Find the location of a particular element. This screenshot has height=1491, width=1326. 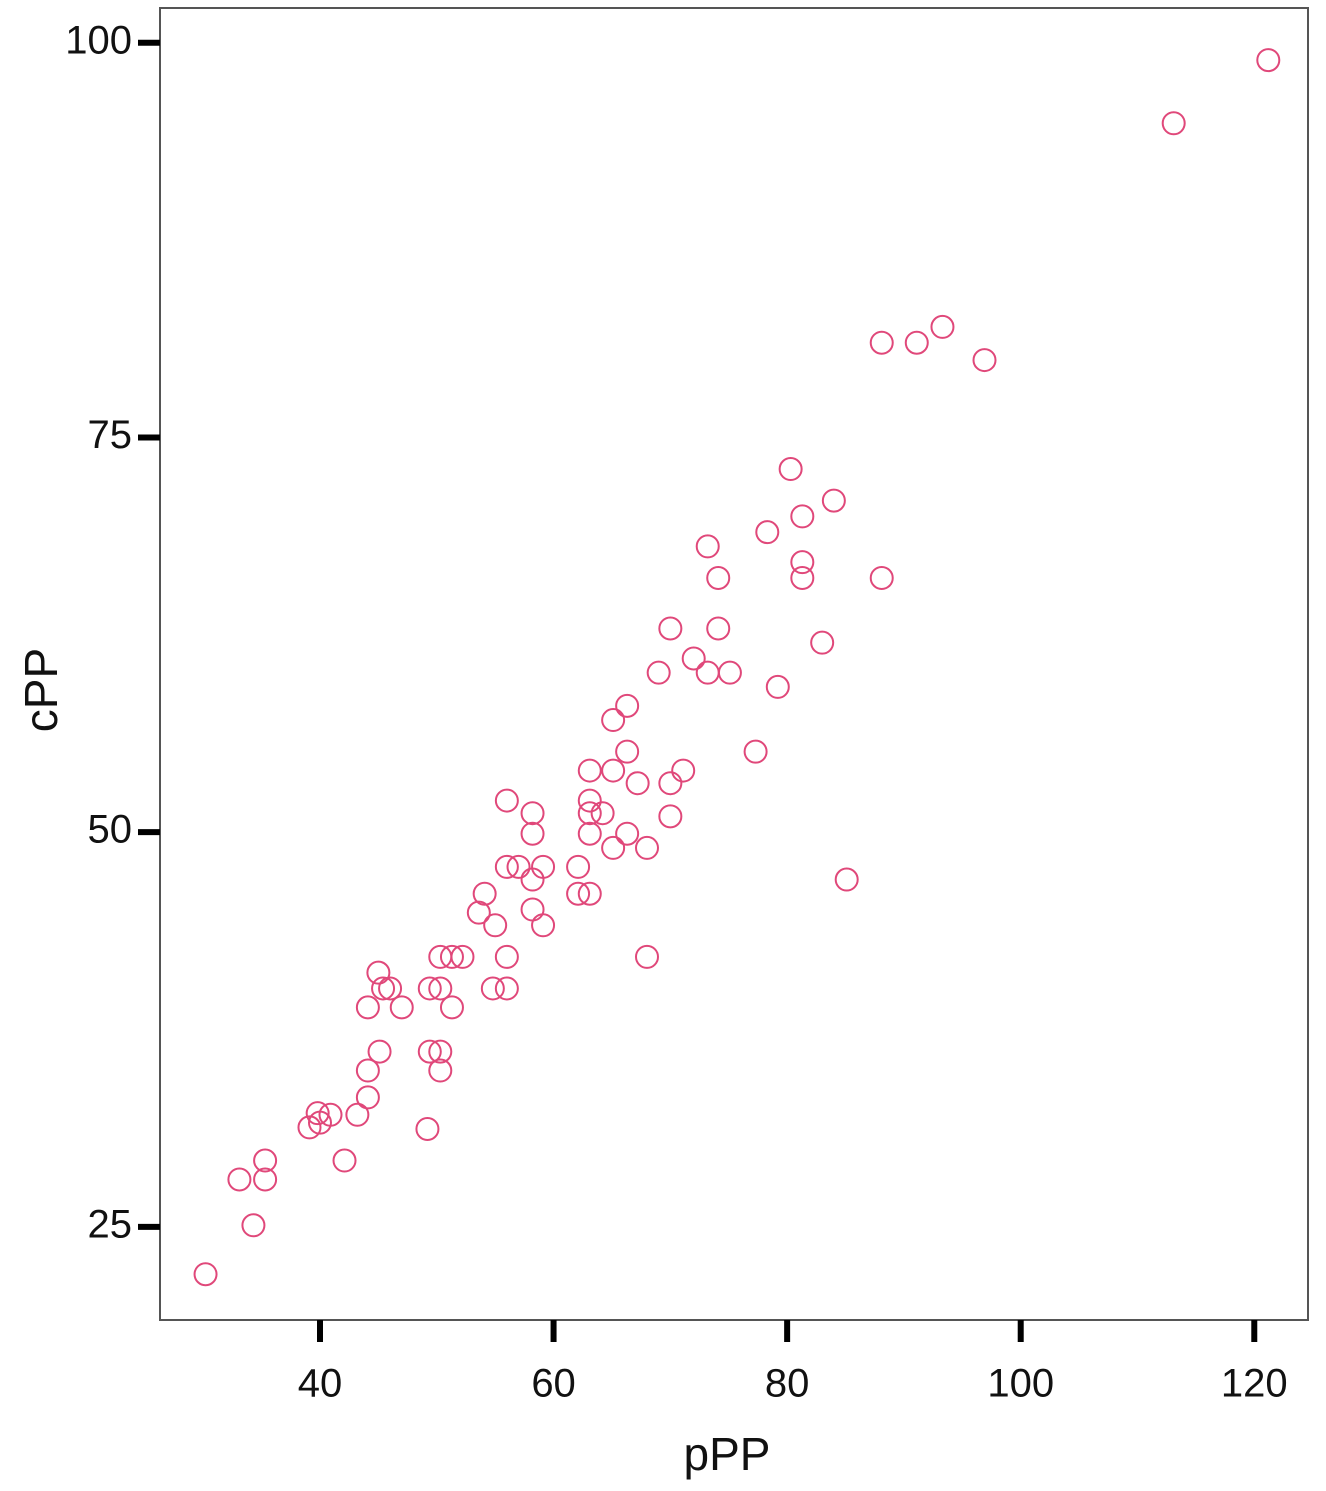

y-axis-label: cPP is located at coordinates (41, 690).